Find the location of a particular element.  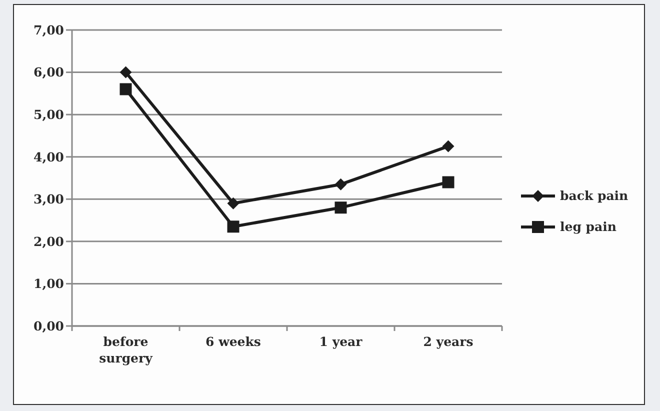

y-tick-label: 0,00 is located at coordinates (49, 326).